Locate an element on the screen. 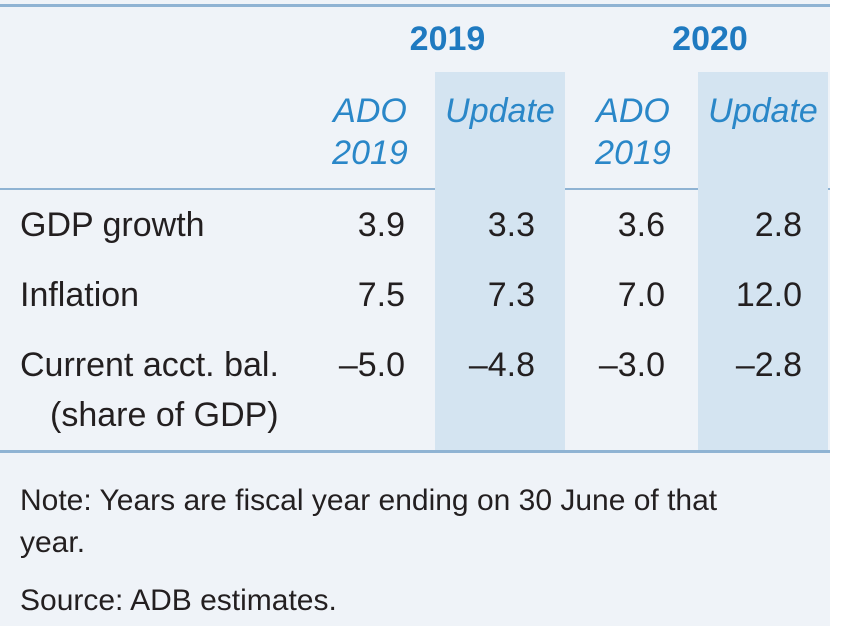 The width and height of the screenshot is (849, 626). cell-gdp-update-2020: 2.8 is located at coordinates (778, 225).